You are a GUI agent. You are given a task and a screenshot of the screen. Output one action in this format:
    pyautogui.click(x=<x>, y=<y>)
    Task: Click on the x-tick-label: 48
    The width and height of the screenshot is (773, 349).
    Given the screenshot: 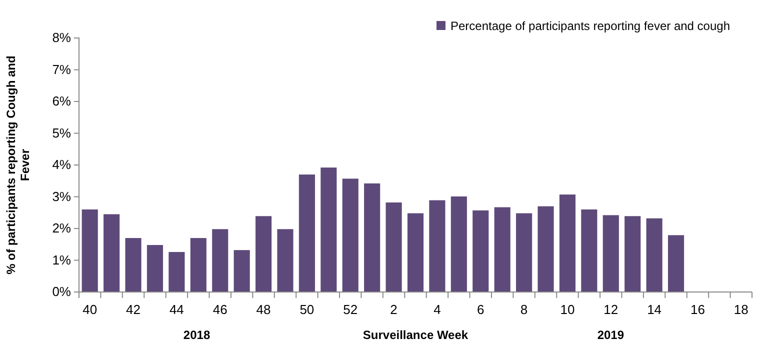 What is the action you would take?
    pyautogui.click(x=263, y=309)
    